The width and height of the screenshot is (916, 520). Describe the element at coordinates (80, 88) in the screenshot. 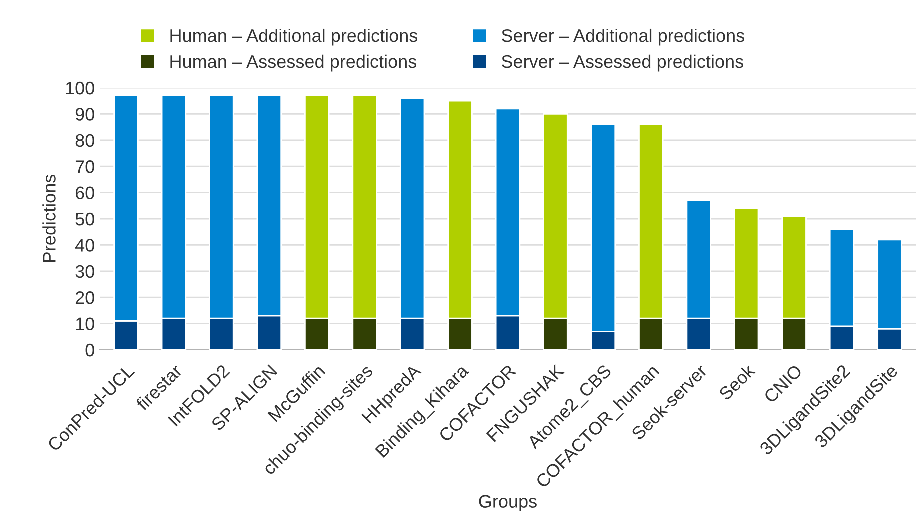

I see `y-tick-label: 100` at that location.